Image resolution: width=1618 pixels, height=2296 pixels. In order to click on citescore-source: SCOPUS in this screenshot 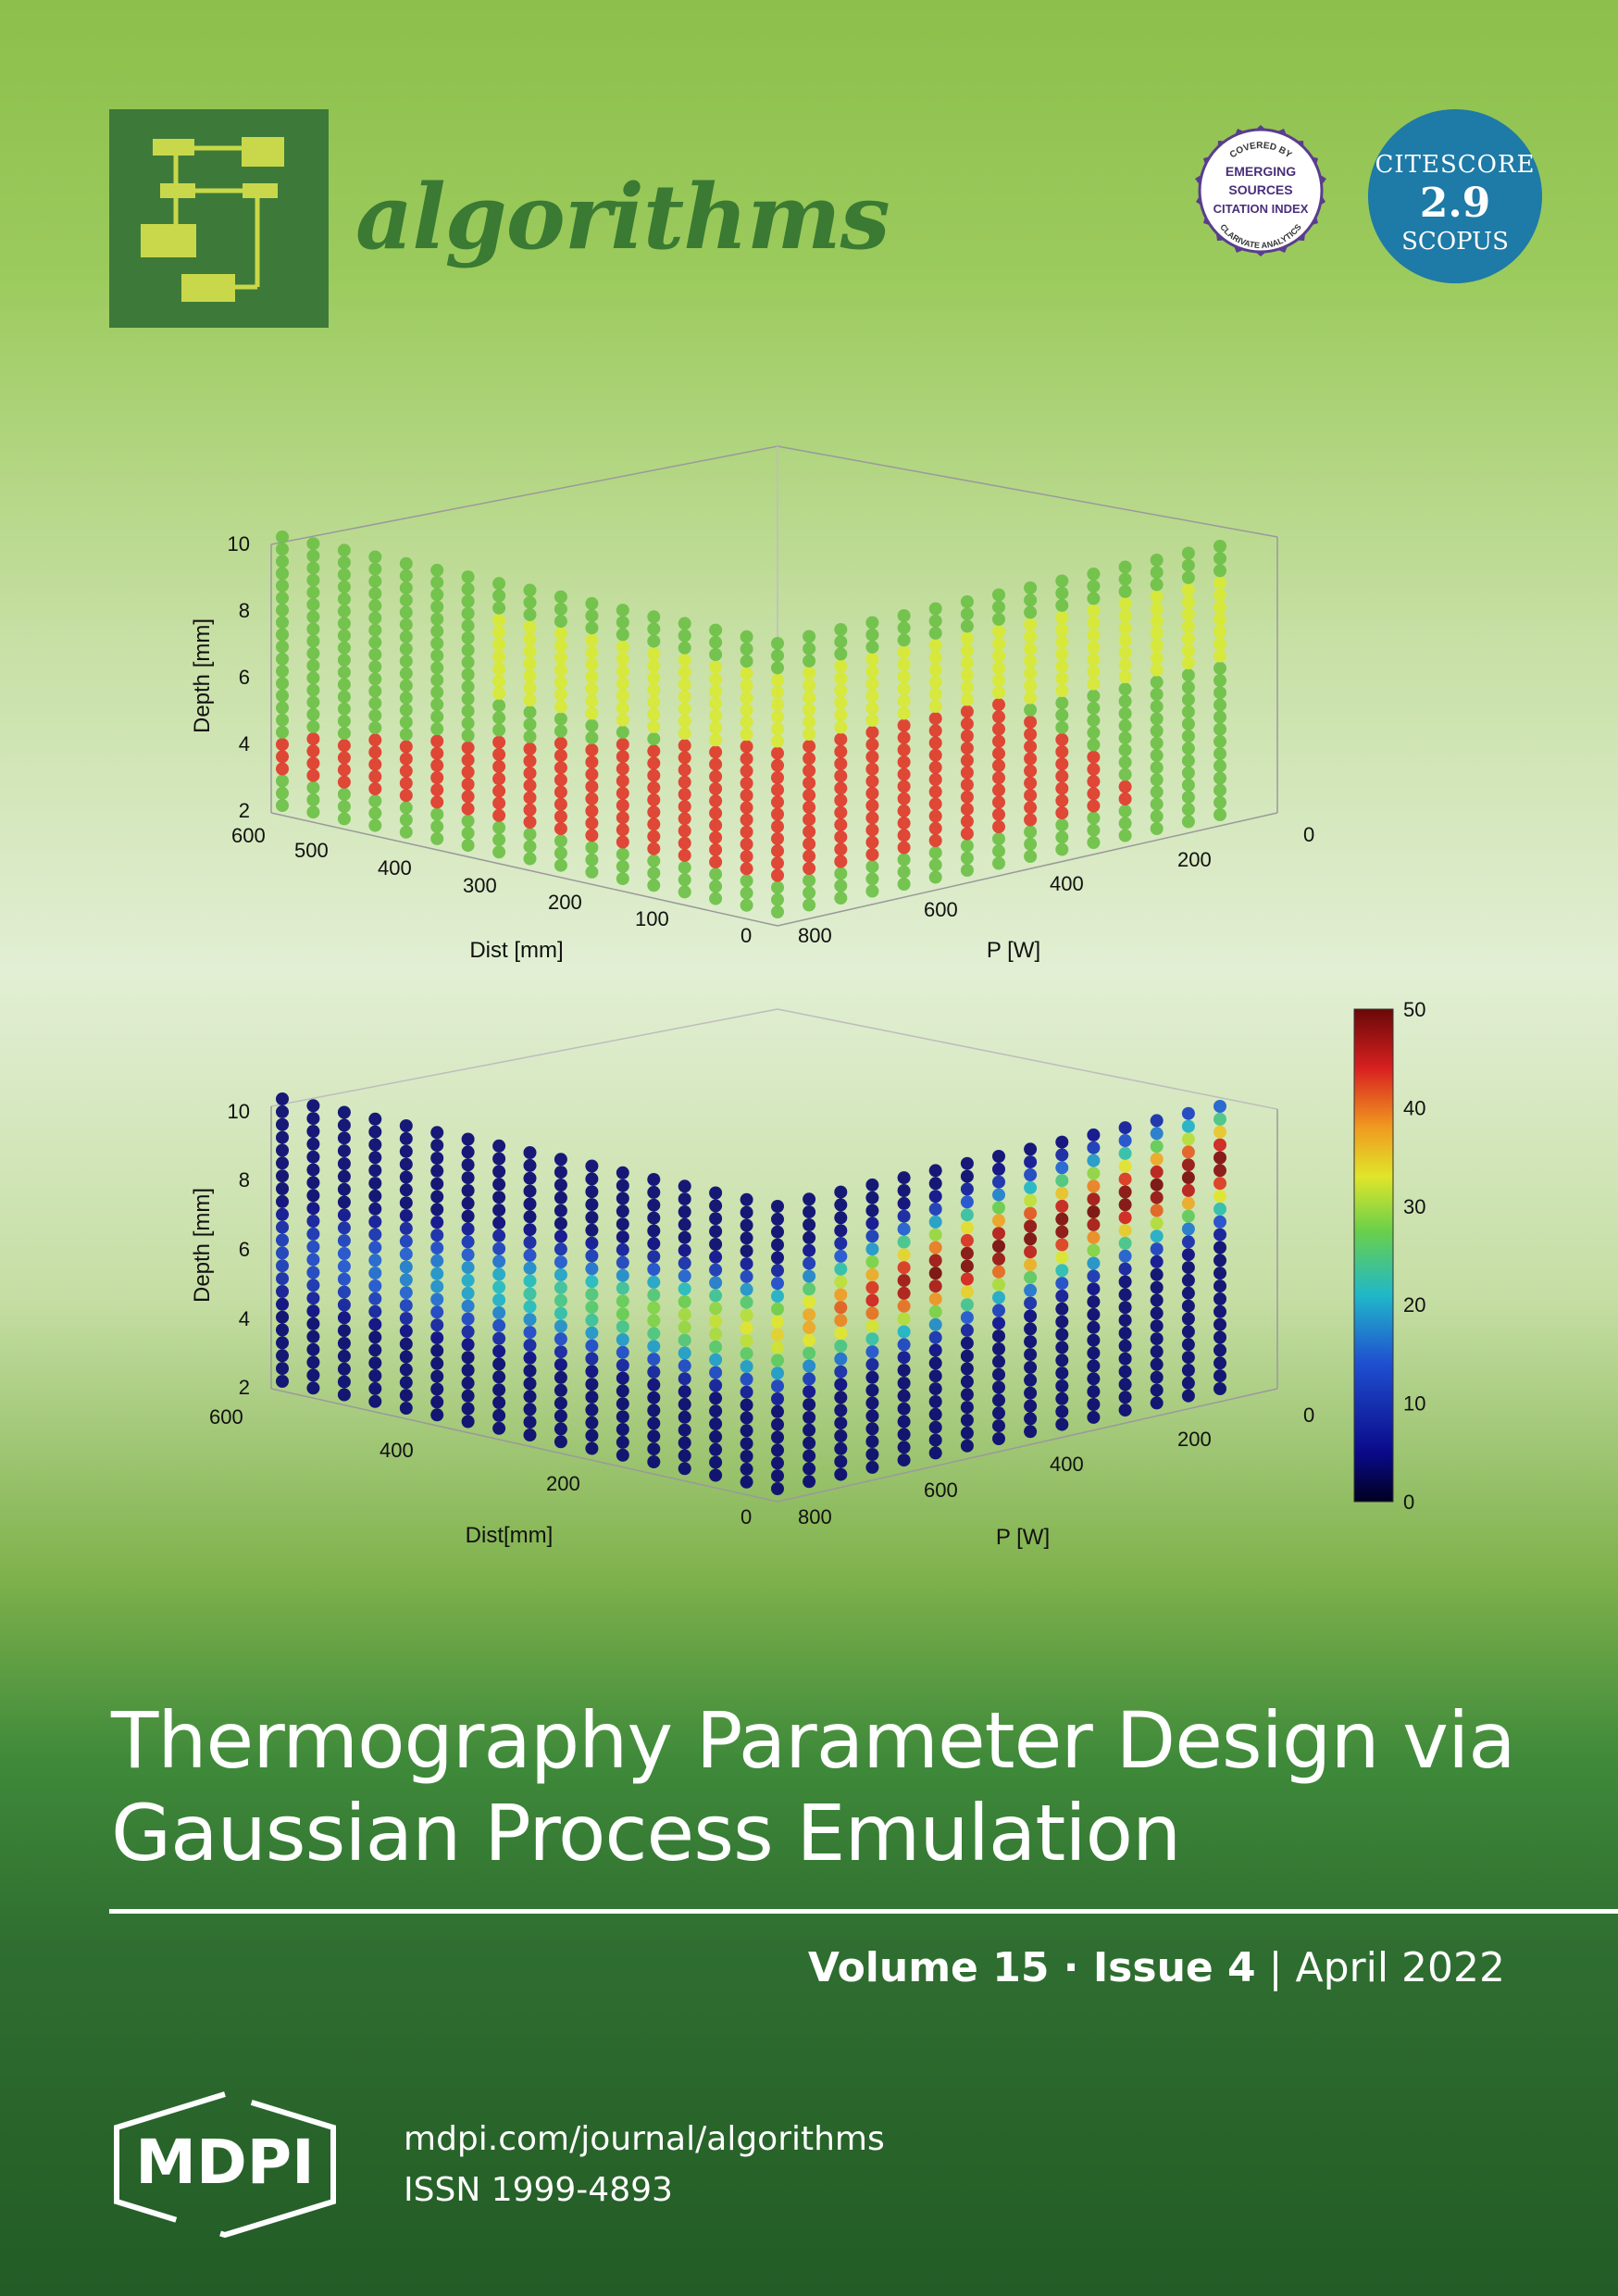, I will do `click(1455, 242)`.